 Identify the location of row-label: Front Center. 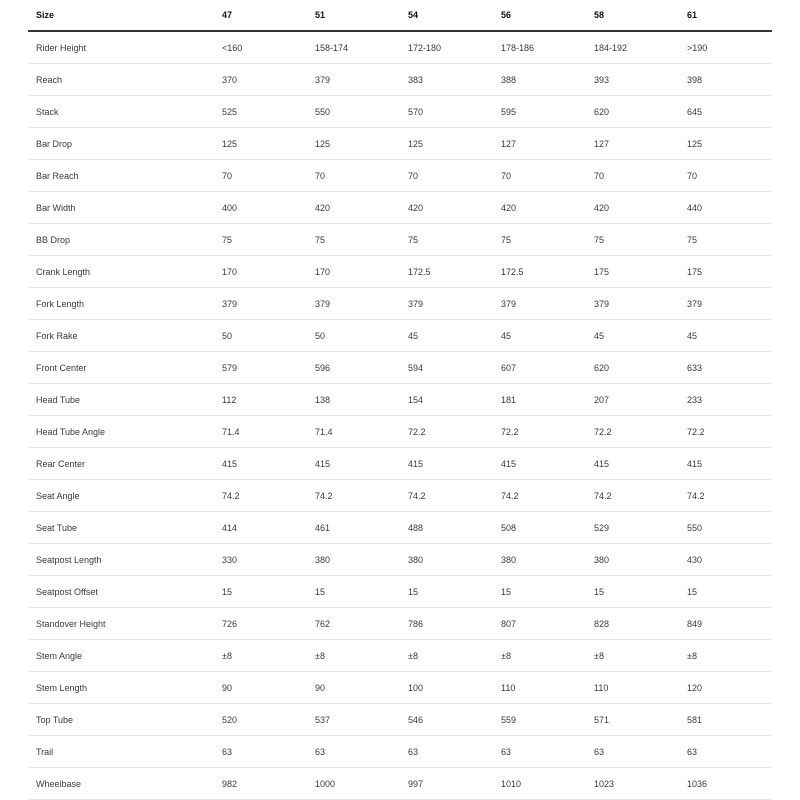
(121, 367).